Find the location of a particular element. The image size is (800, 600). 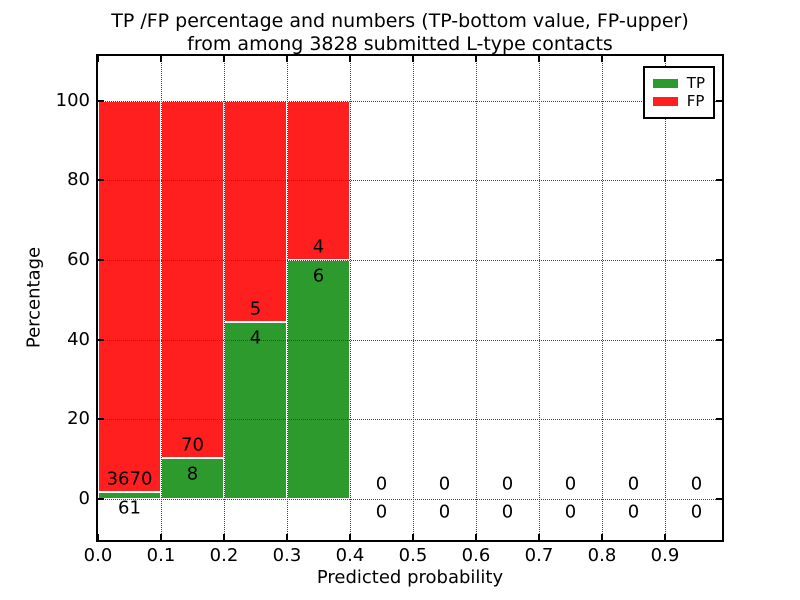

legend-entry-tp: TP is located at coordinates (678, 83).